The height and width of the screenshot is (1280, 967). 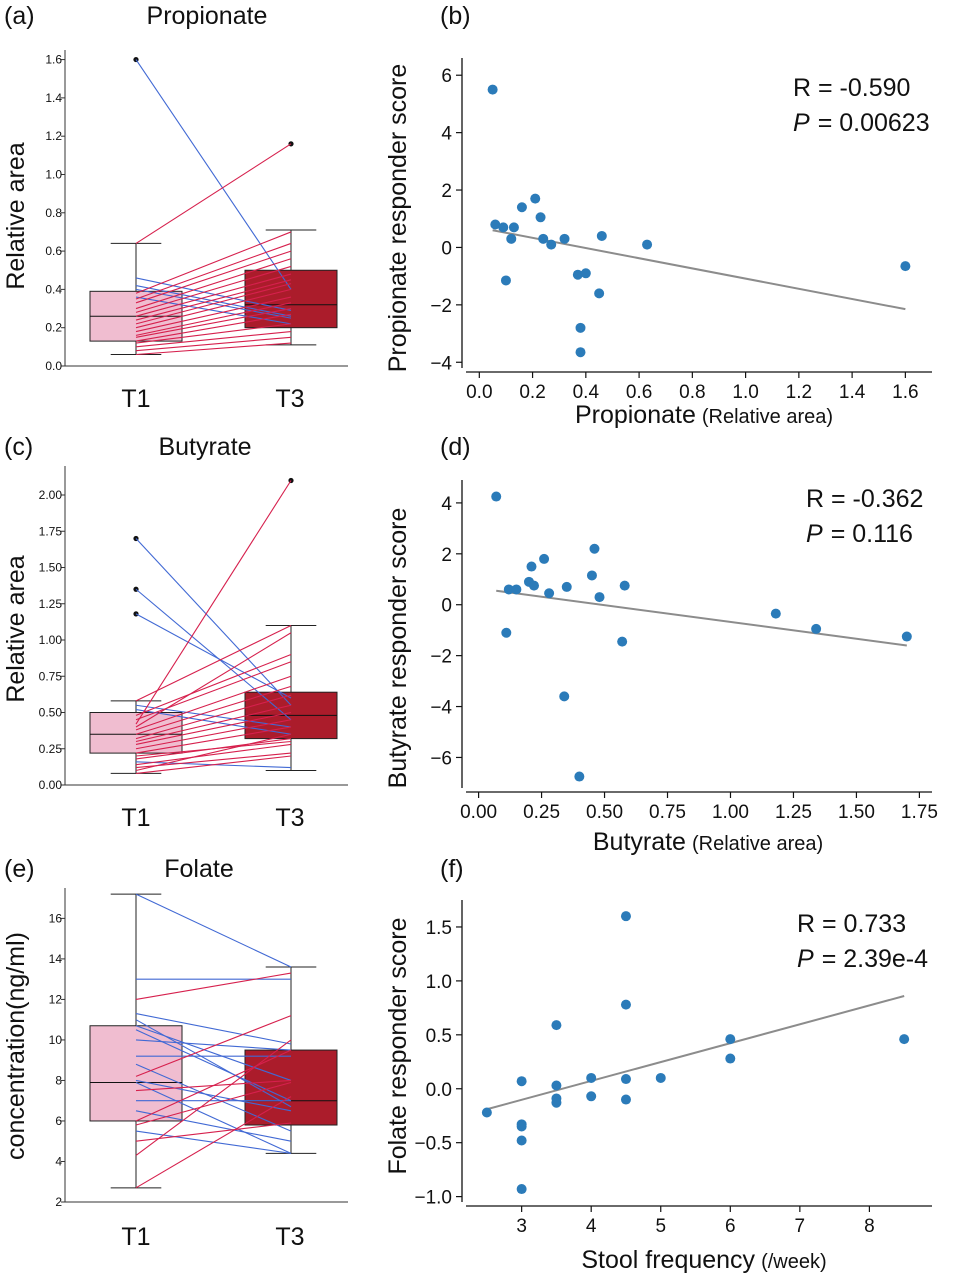 What do you see at coordinates (398, 648) in the screenshot?
I see `y-axis-label: Butyrate responder score` at bounding box center [398, 648].